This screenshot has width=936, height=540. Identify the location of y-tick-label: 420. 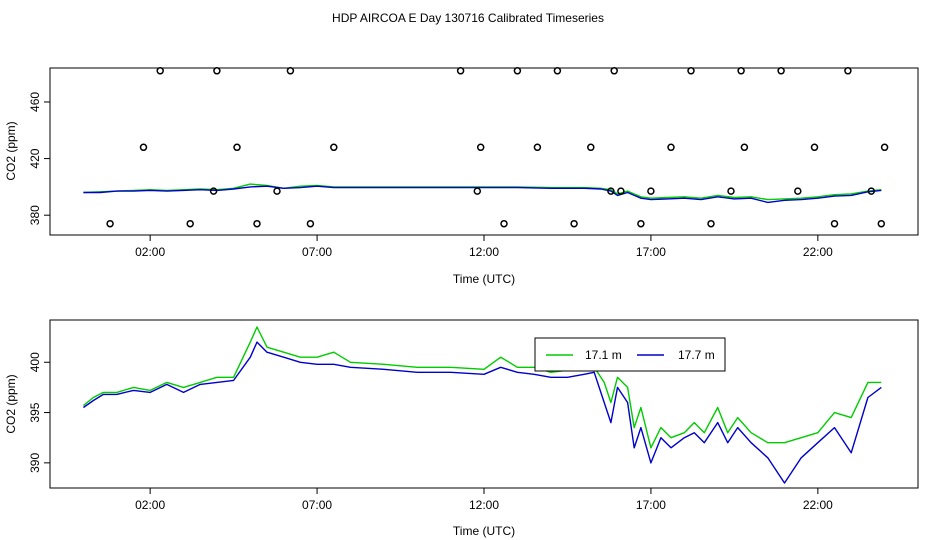
(35, 158).